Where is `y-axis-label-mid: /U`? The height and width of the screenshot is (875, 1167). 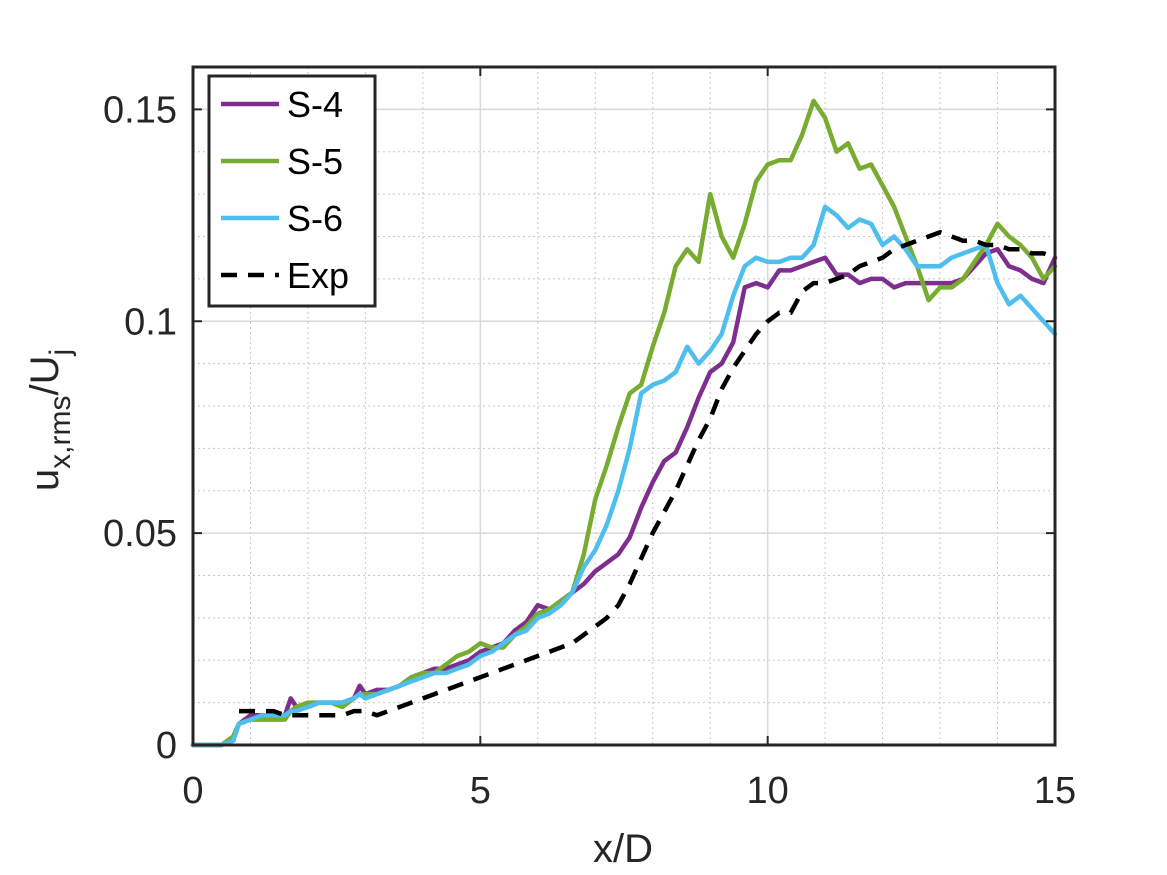
y-axis-label-mid: /U is located at coordinates (45, 376).